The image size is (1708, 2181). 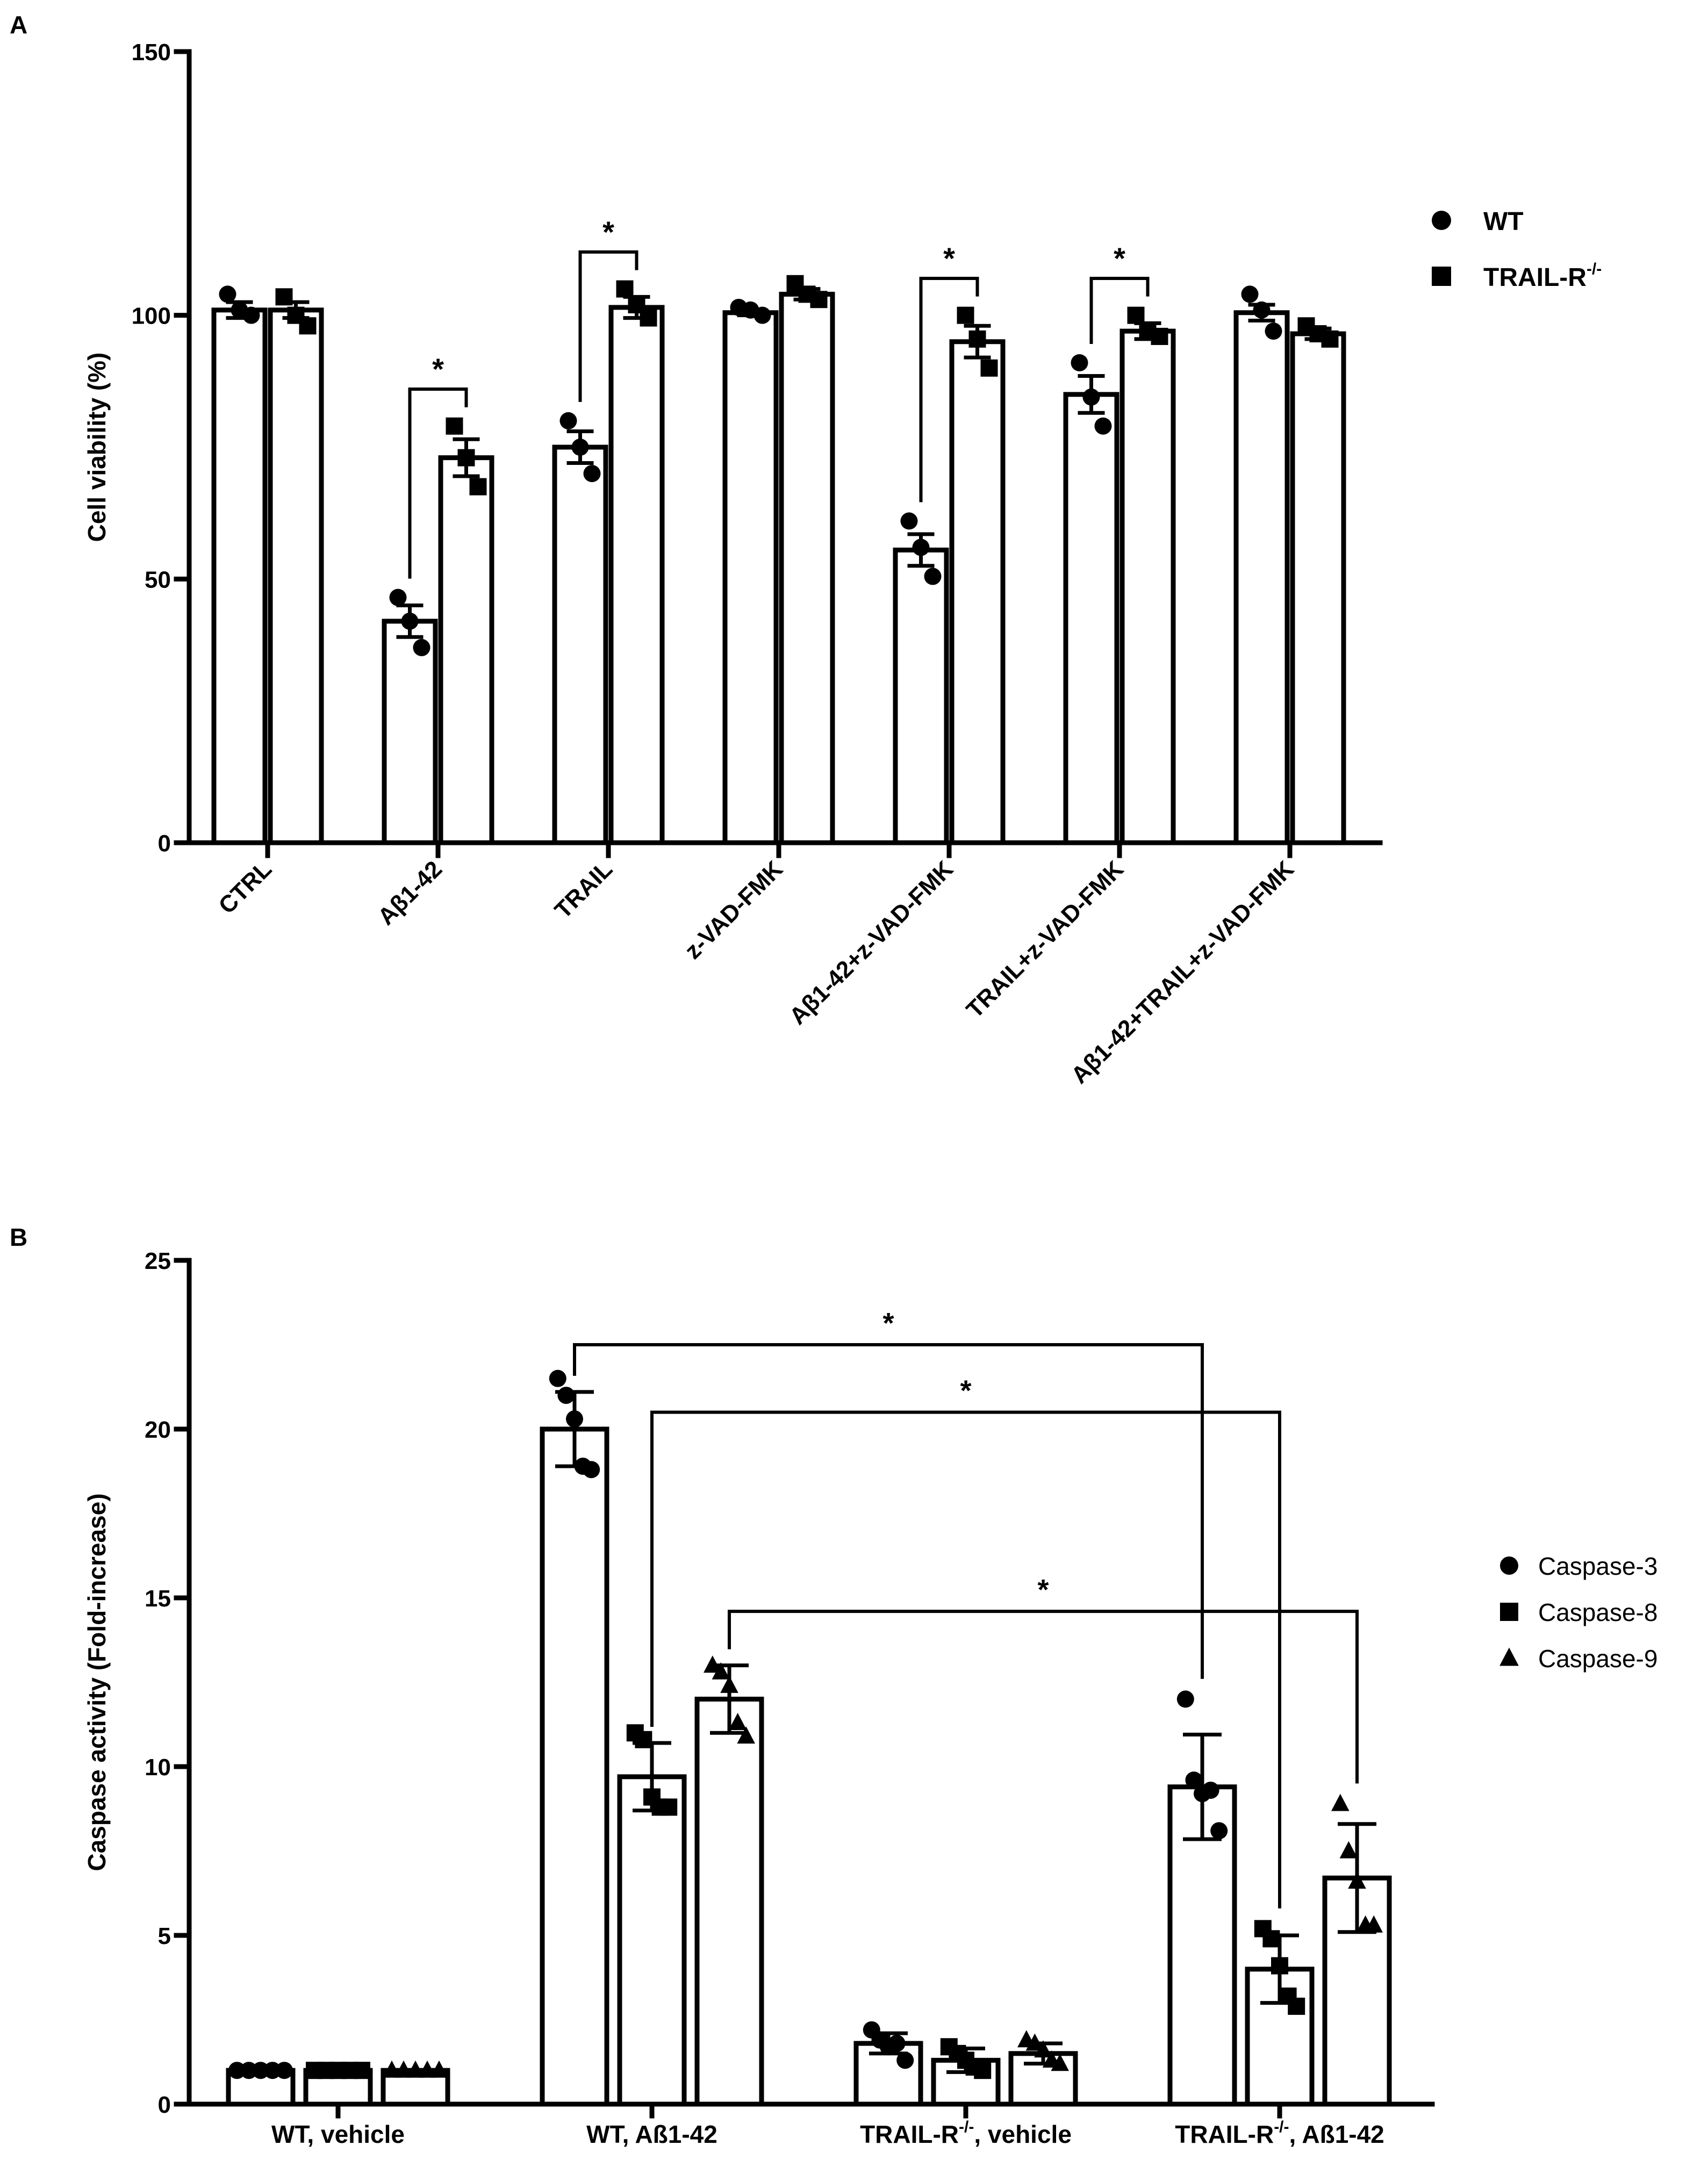 I want to click on chart-a-bar-a-1-42-z-vad-fmk-trail-r, so click(x=977, y=592).